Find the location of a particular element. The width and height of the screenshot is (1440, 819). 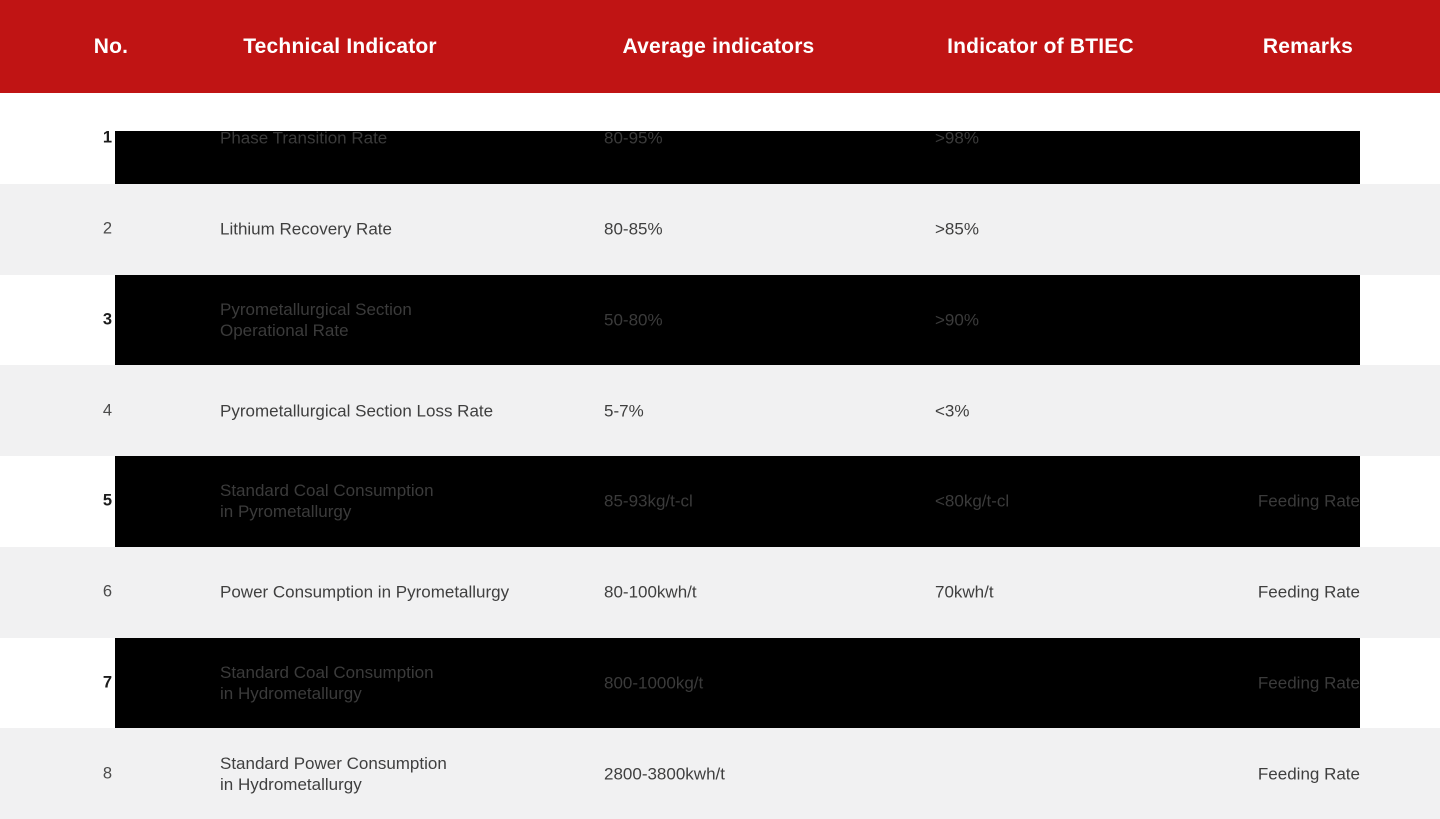

cell-indicator-of-btiec: <3% is located at coordinates (952, 411).